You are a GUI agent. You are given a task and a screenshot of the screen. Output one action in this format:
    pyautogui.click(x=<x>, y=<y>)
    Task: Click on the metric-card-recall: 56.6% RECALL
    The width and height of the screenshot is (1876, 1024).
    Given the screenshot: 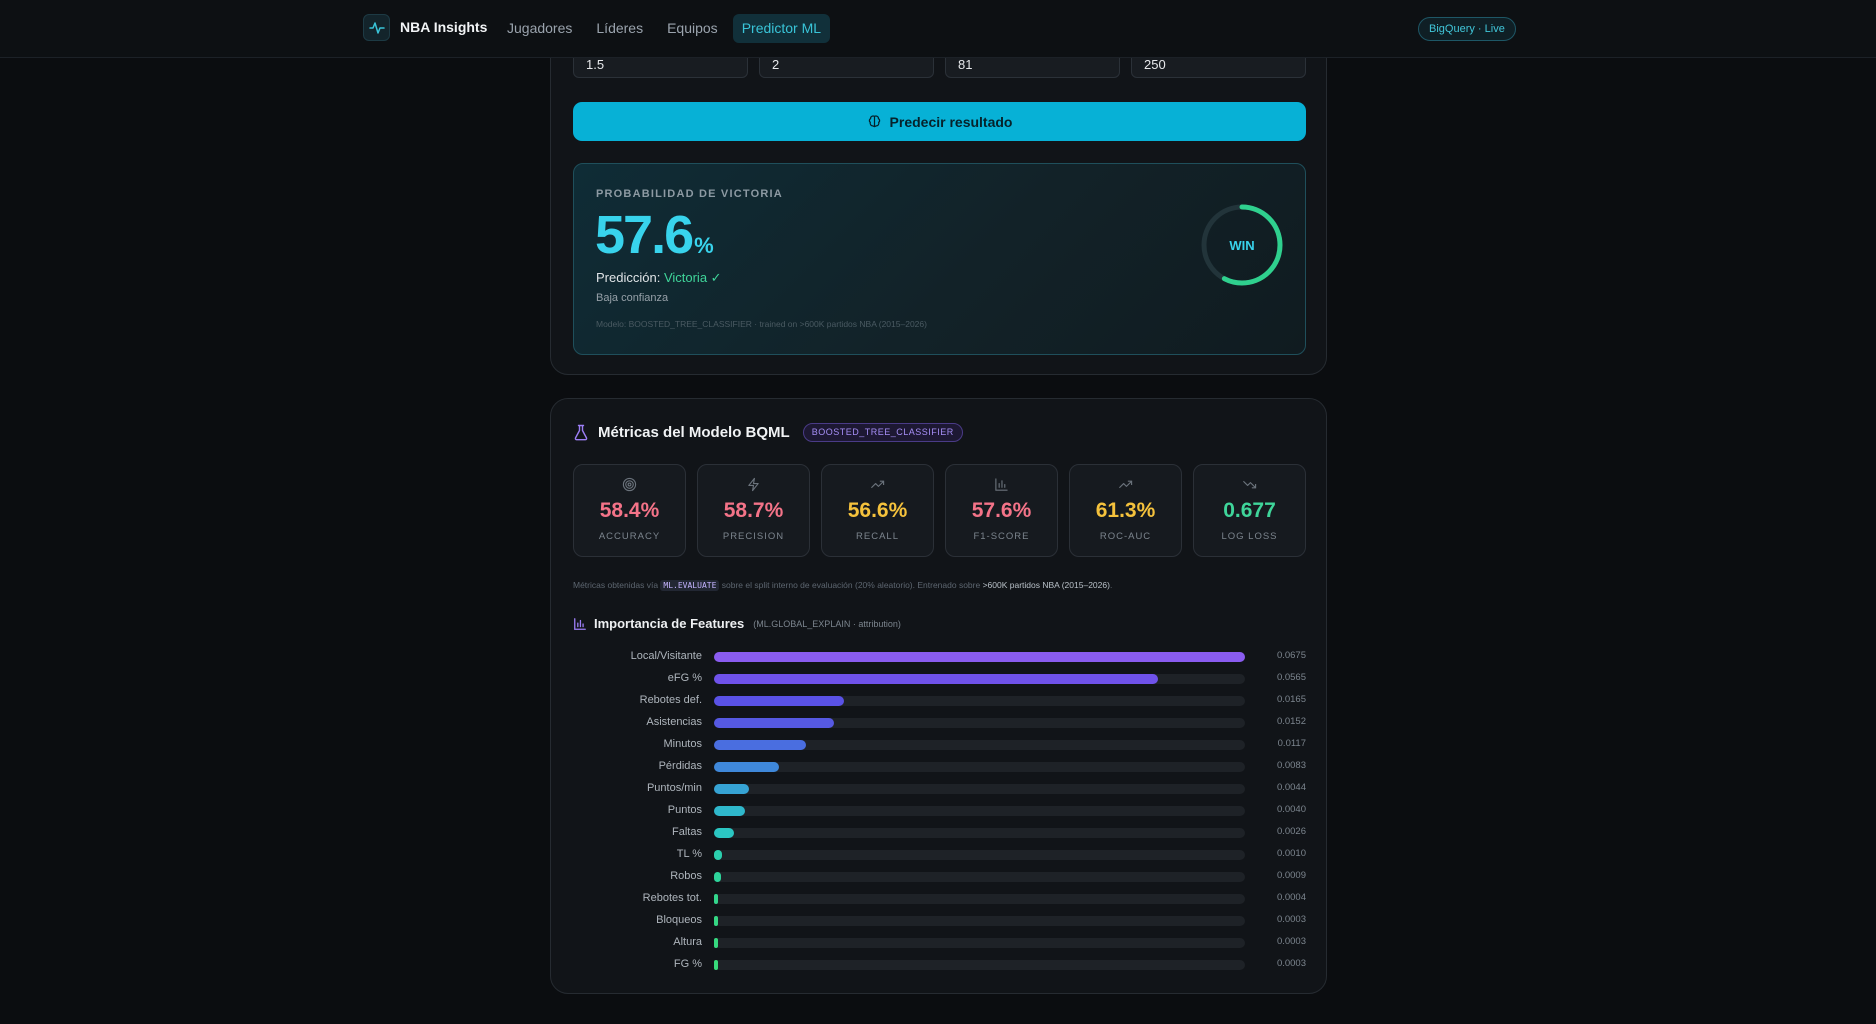 What is the action you would take?
    pyautogui.click(x=877, y=510)
    